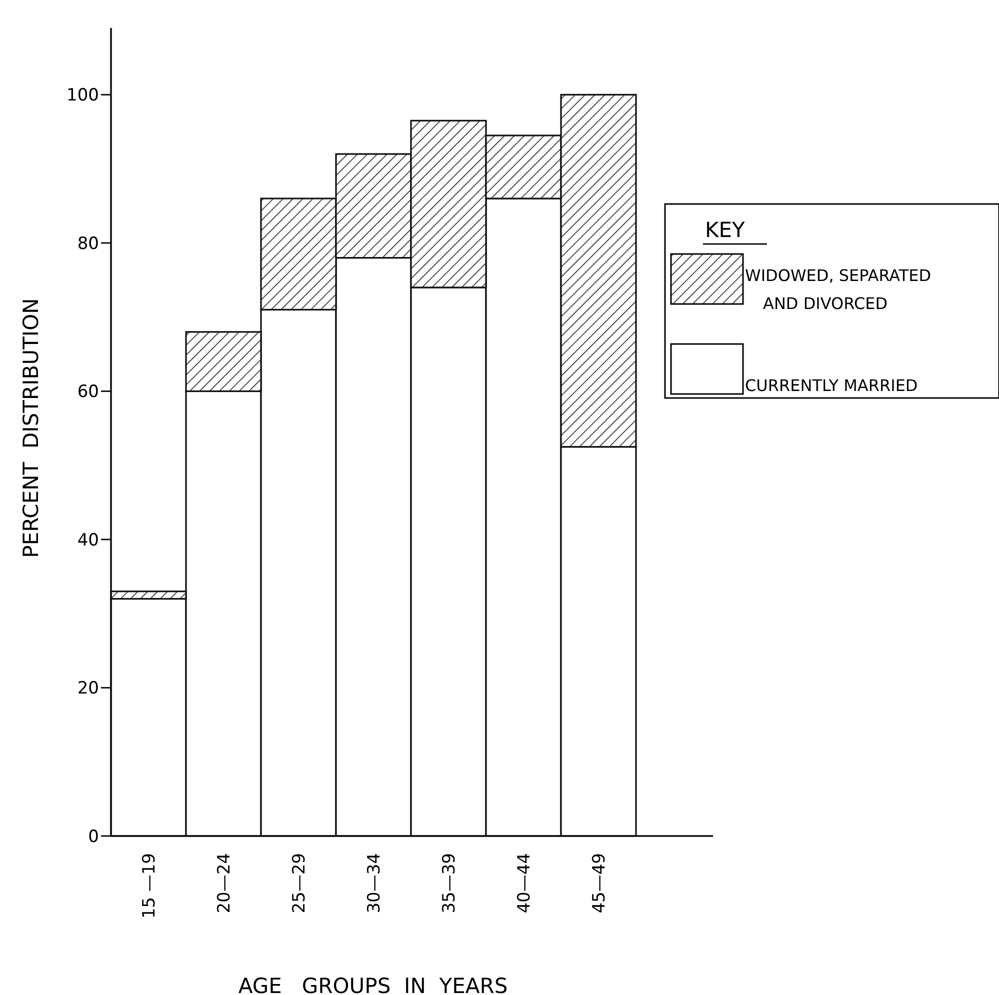 The width and height of the screenshot is (999, 995). Describe the element at coordinates (299, 883) in the screenshot. I see `x-tick-label: 25—29` at that location.